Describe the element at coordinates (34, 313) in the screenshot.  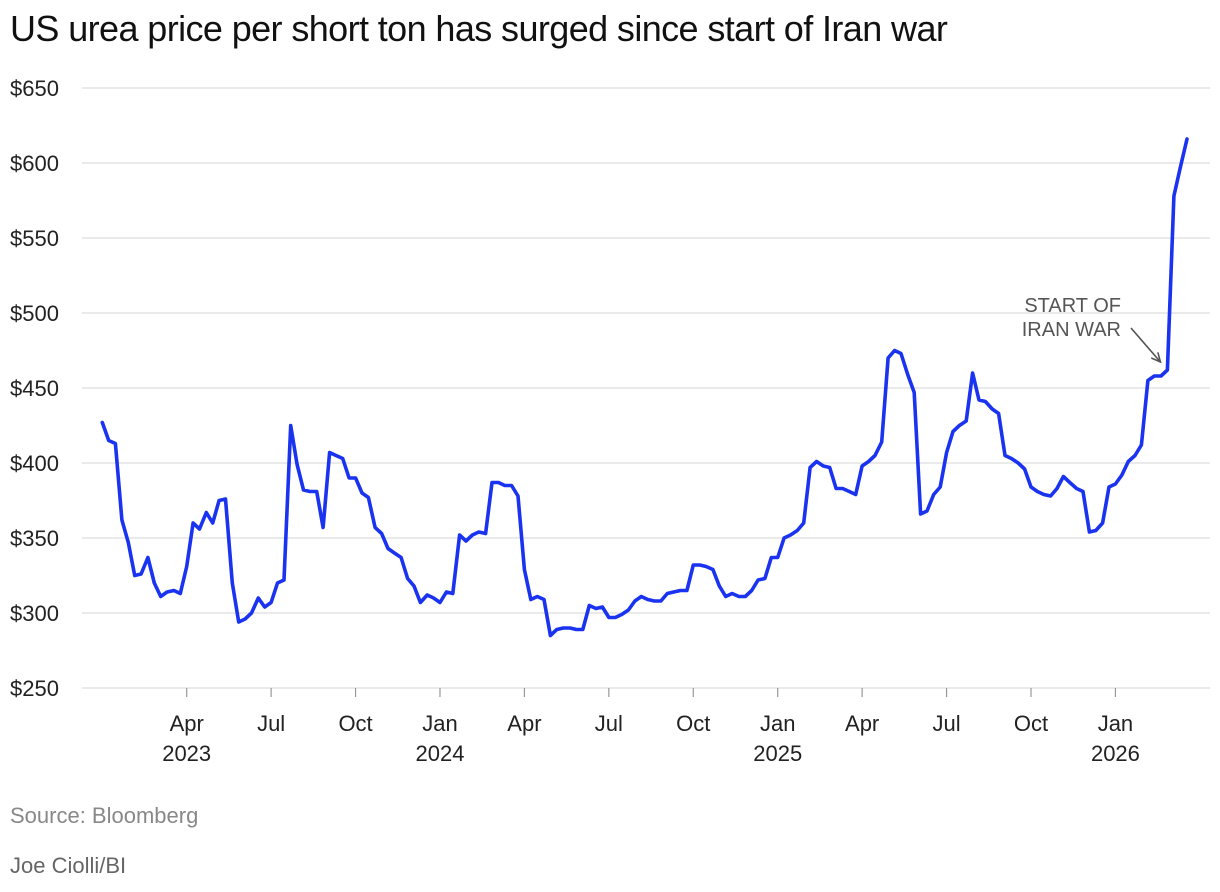
I see `y-tick-label: $500` at that location.